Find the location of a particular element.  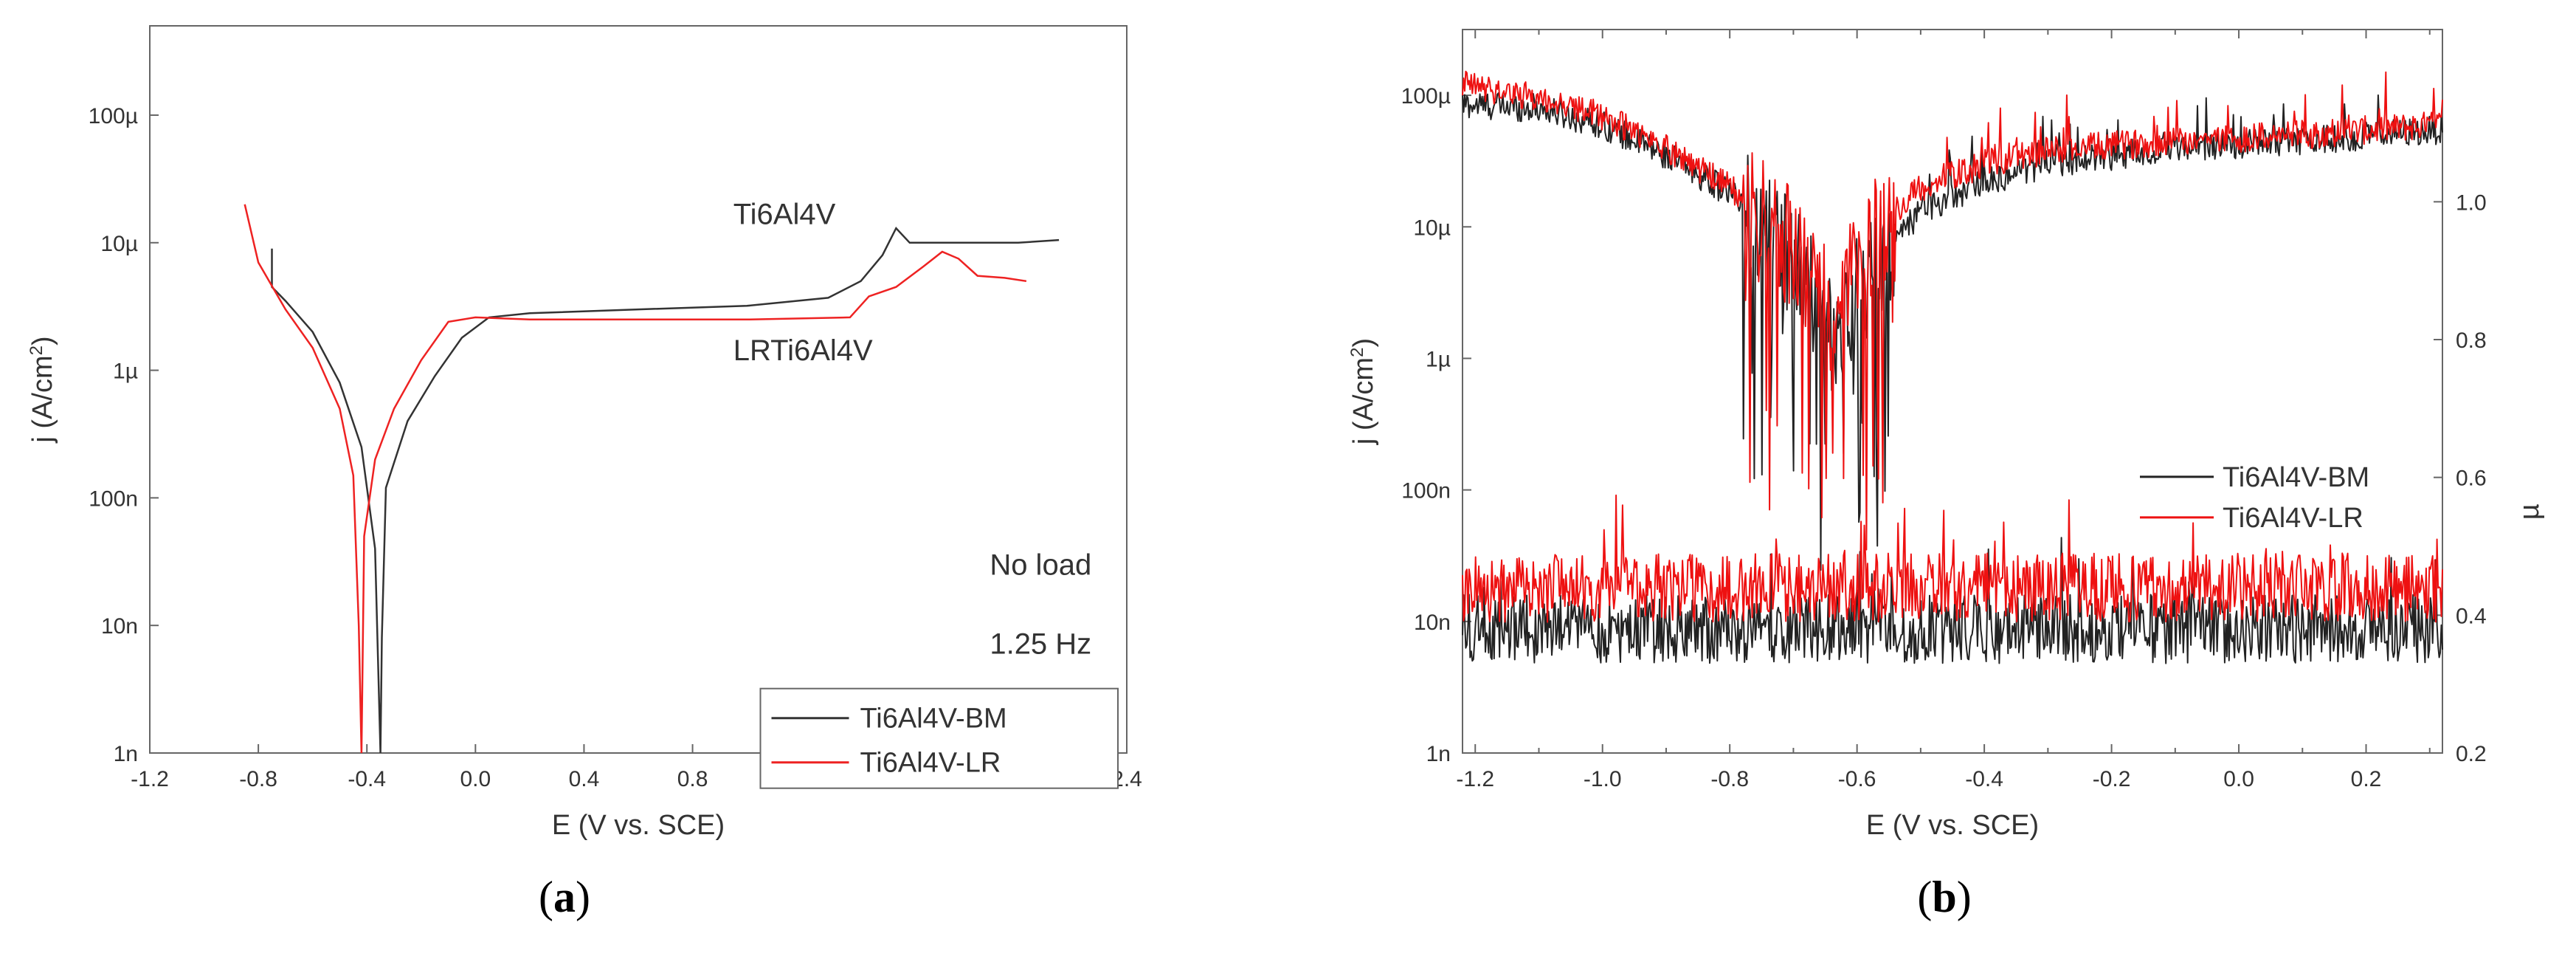

panel-a-x-axis-label: E (V vs. SCE) is located at coordinates (638, 825).